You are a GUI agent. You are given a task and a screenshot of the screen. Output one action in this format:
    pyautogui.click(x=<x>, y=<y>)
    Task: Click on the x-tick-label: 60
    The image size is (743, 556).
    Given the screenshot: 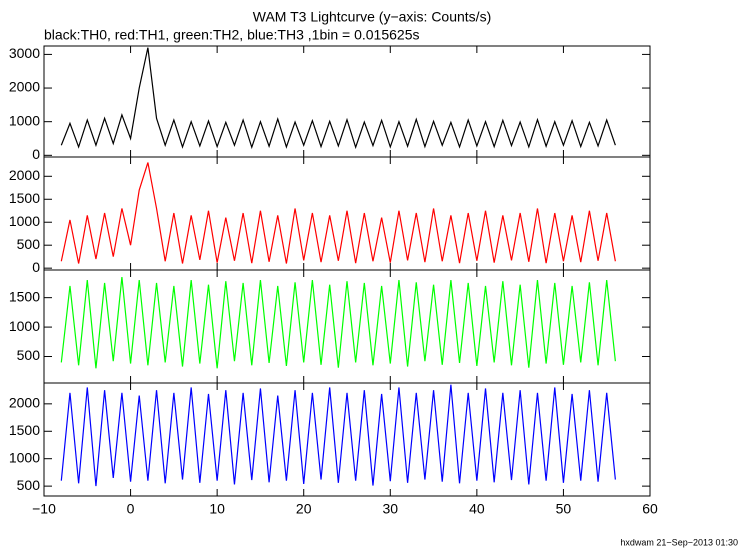 What is the action you would take?
    pyautogui.click(x=650, y=509)
    